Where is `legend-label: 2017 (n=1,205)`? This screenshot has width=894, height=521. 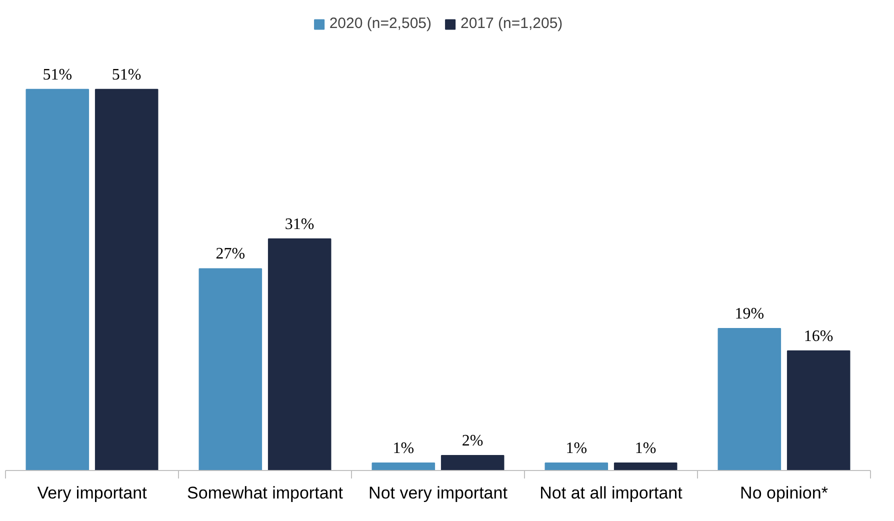
legend-label: 2017 (n=1,205) is located at coordinates (511, 23).